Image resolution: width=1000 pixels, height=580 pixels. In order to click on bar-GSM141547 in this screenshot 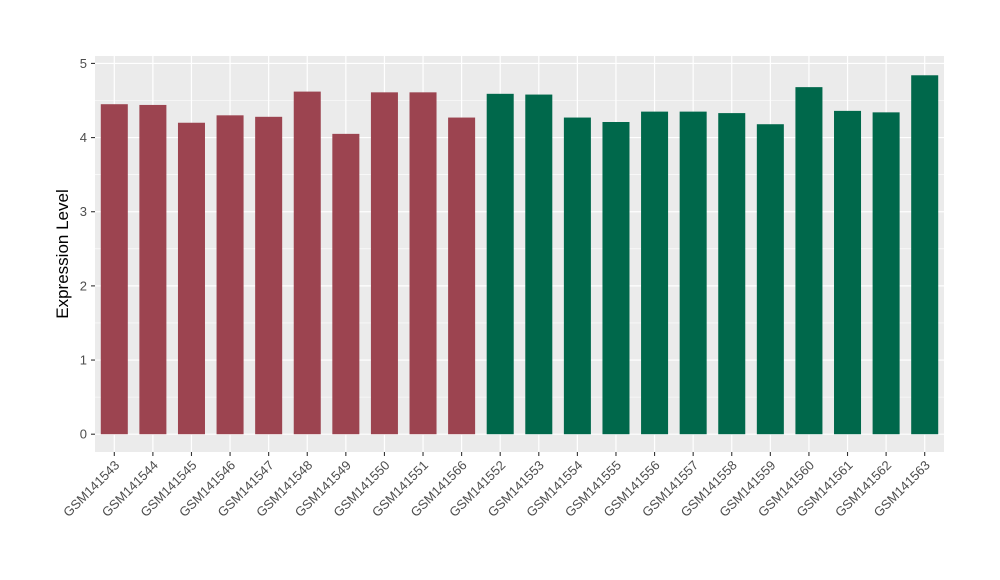, I will do `click(269, 275)`.